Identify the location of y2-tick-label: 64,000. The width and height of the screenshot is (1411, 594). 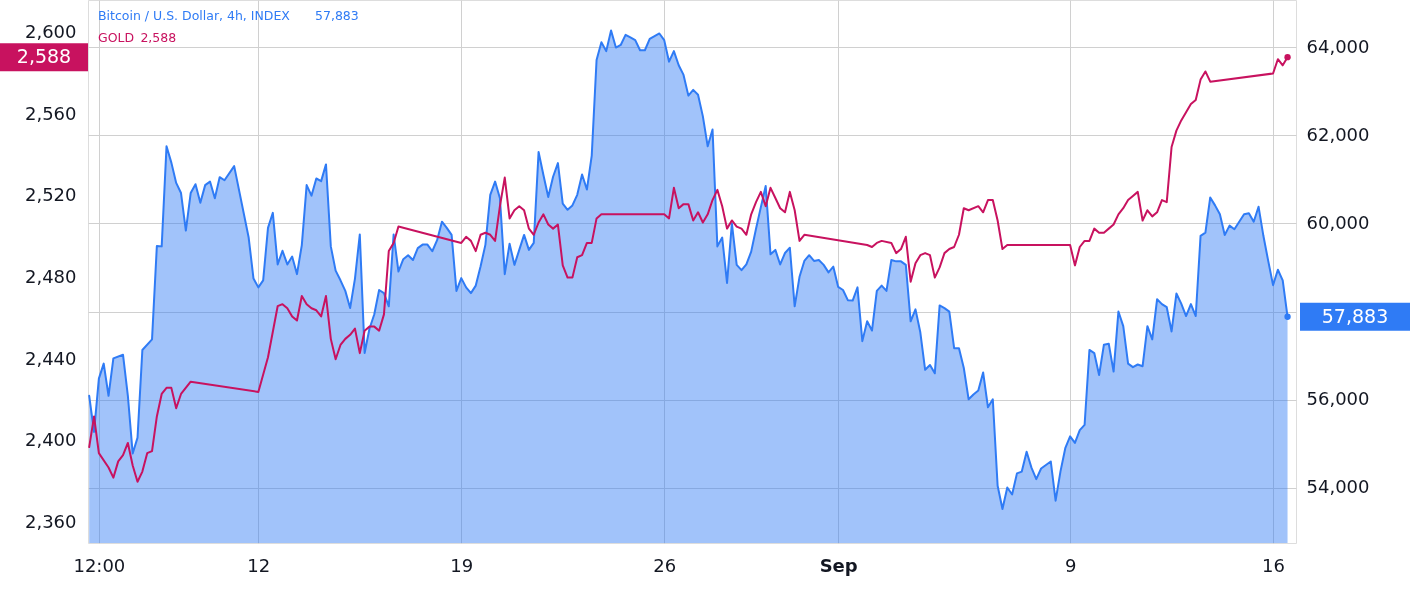
(1338, 46).